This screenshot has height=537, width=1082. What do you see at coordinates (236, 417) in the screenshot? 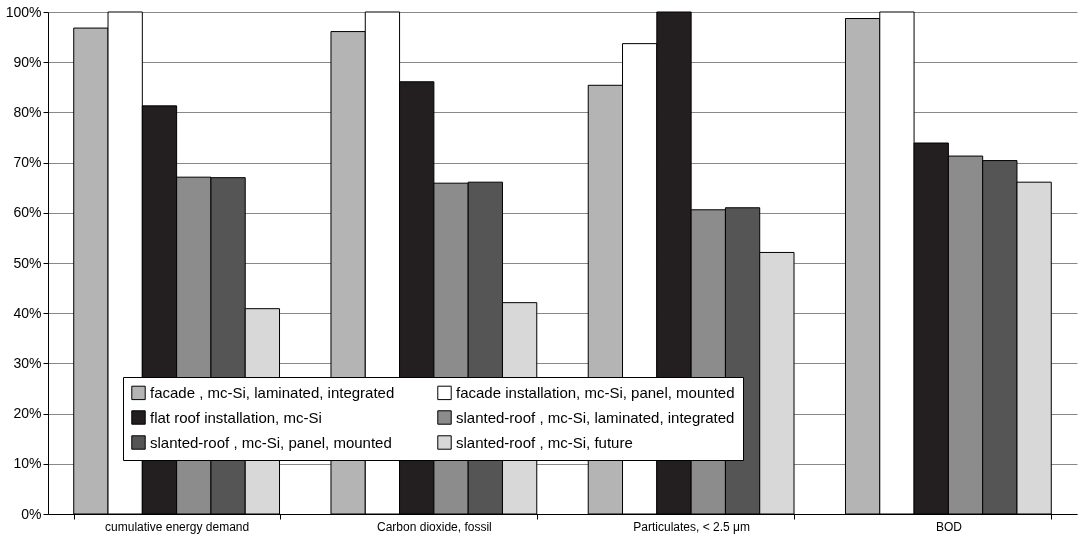
I see `legend-label: flat roof installation, mc-Si` at bounding box center [236, 417].